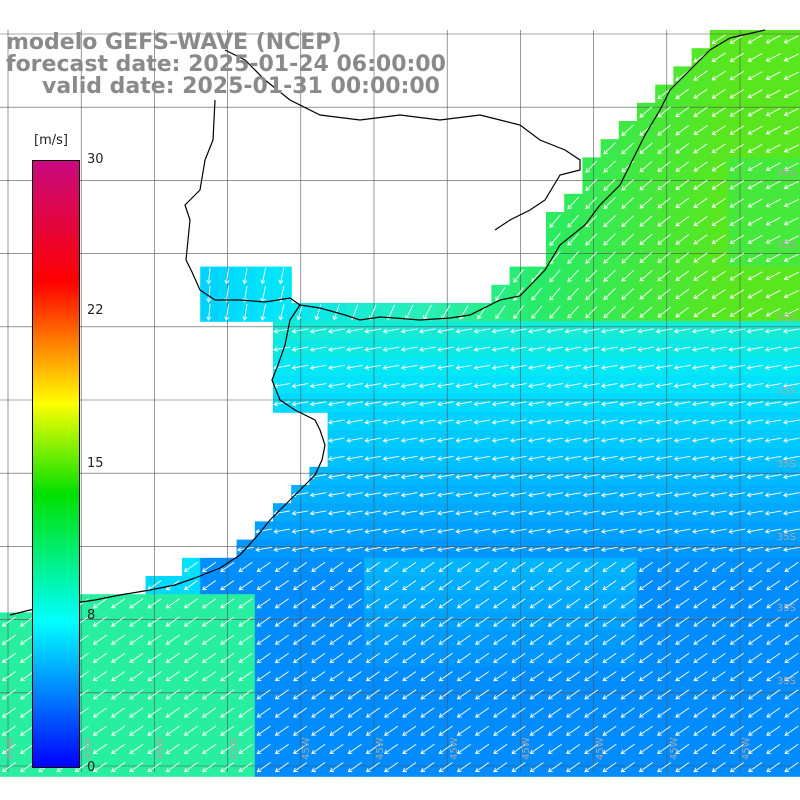  I want to click on lon-label: 45W, so click(454, 748).